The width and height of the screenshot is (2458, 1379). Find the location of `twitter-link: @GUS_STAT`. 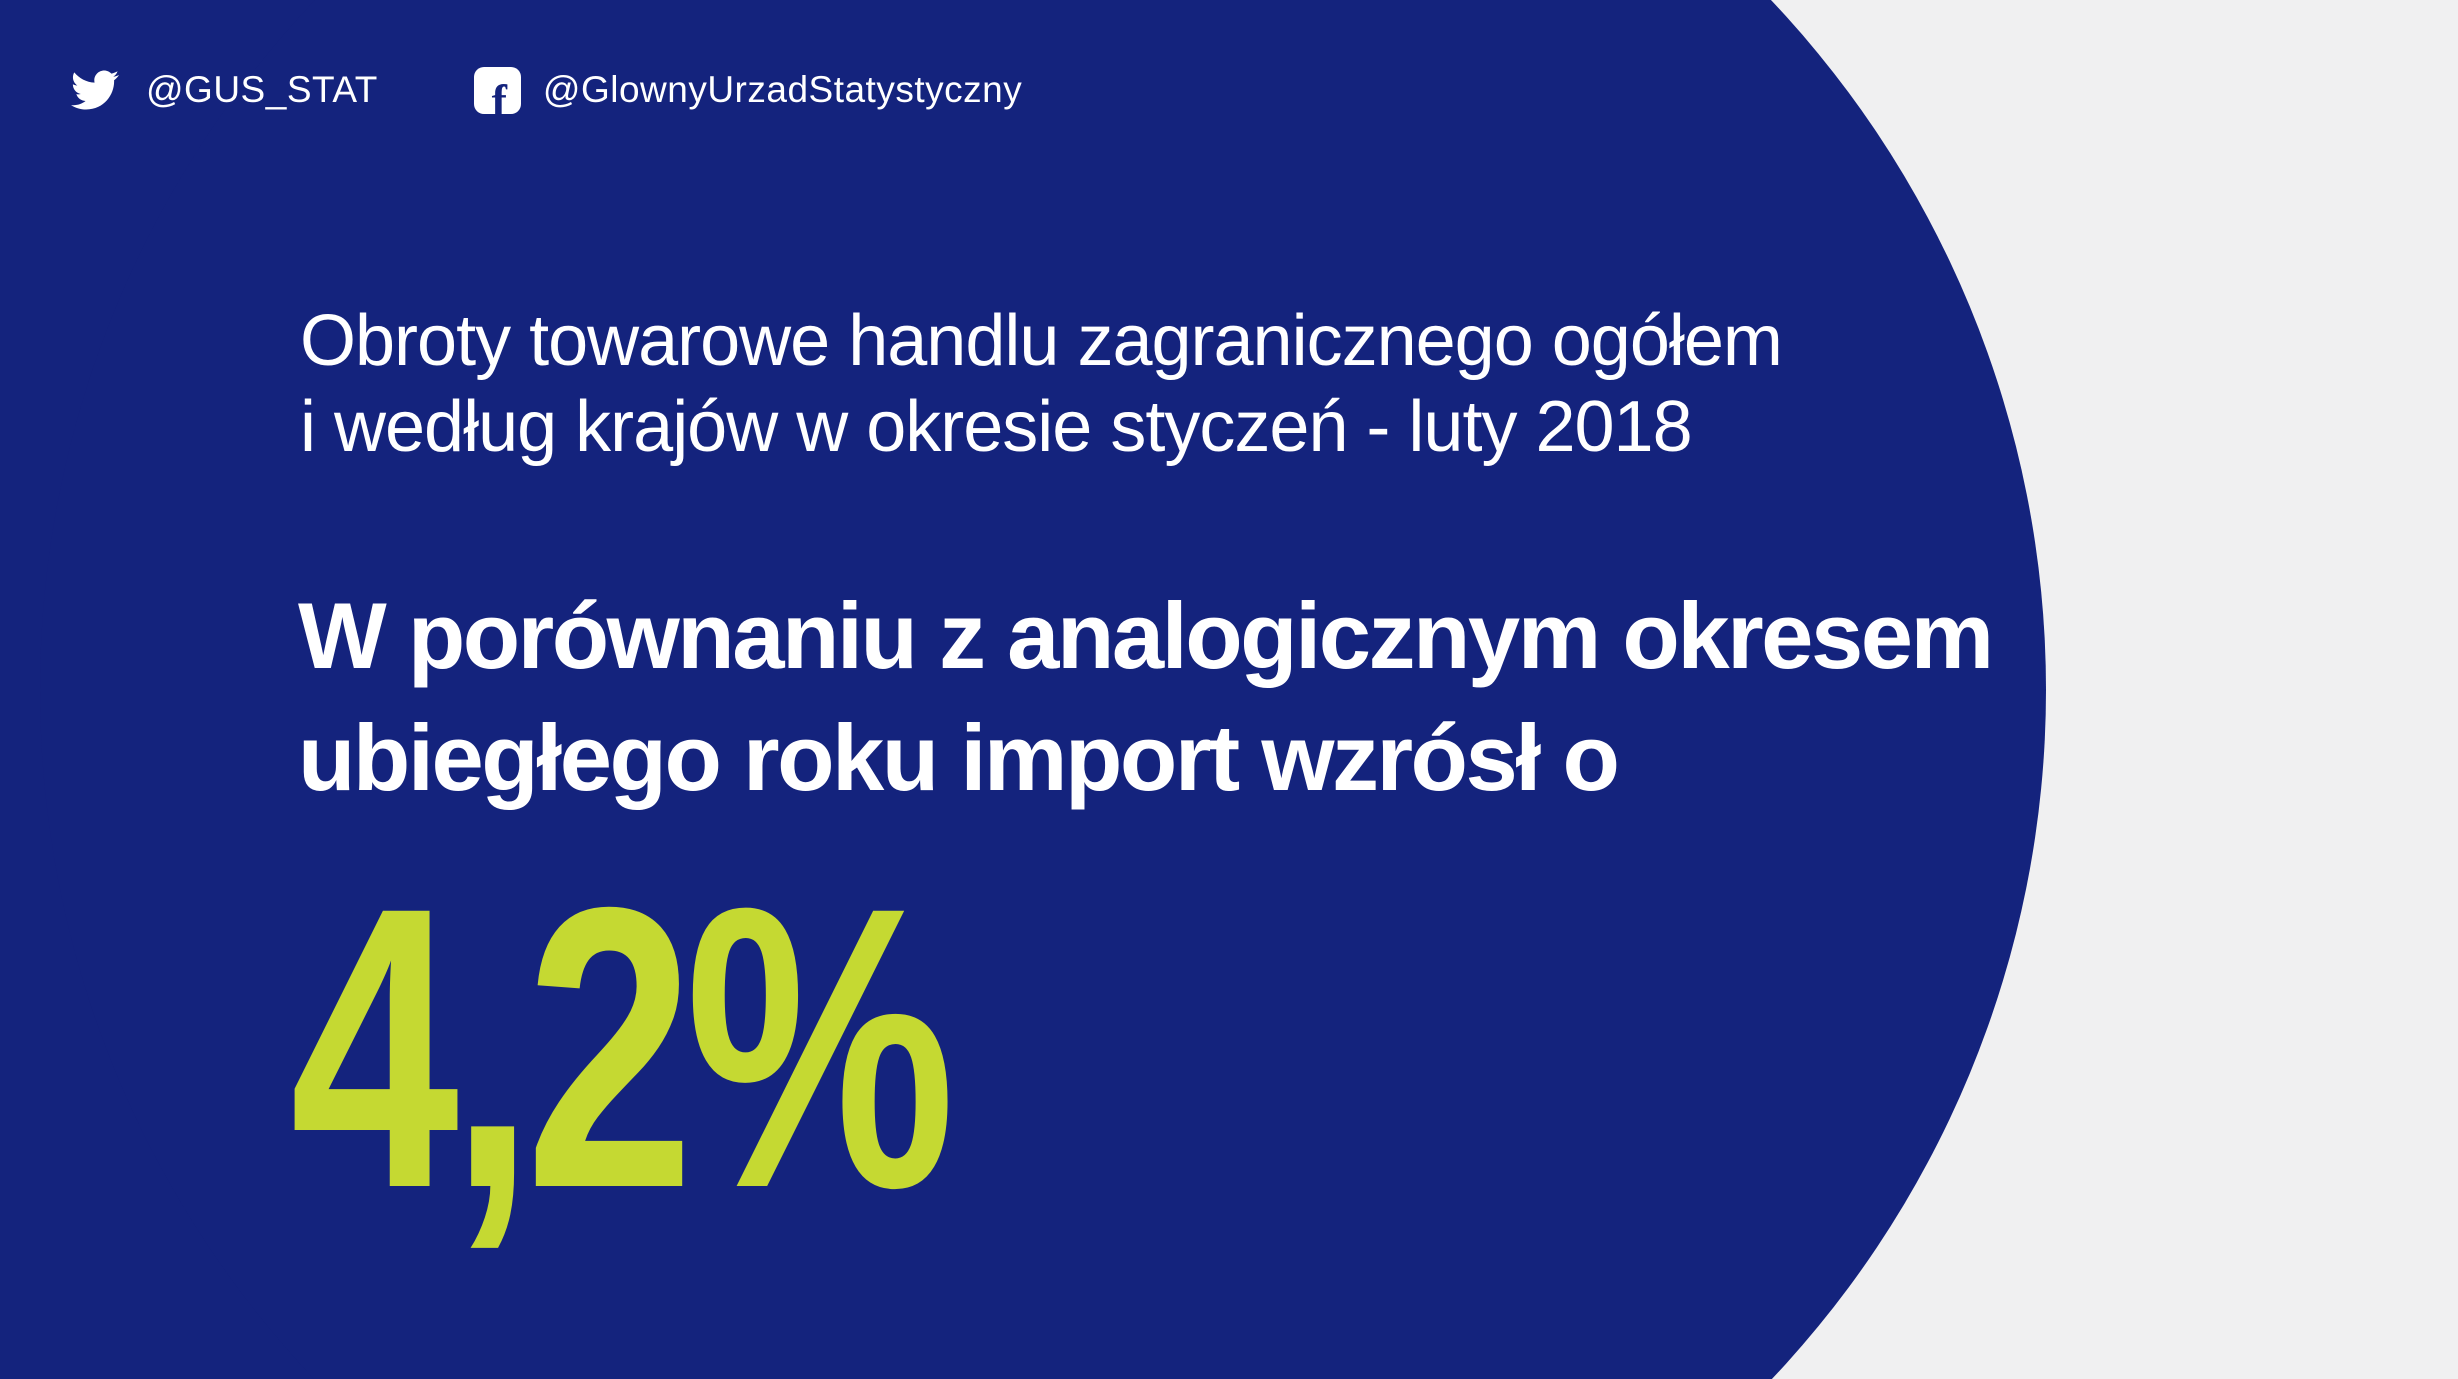

twitter-link: @GUS_STAT is located at coordinates (222, 90).